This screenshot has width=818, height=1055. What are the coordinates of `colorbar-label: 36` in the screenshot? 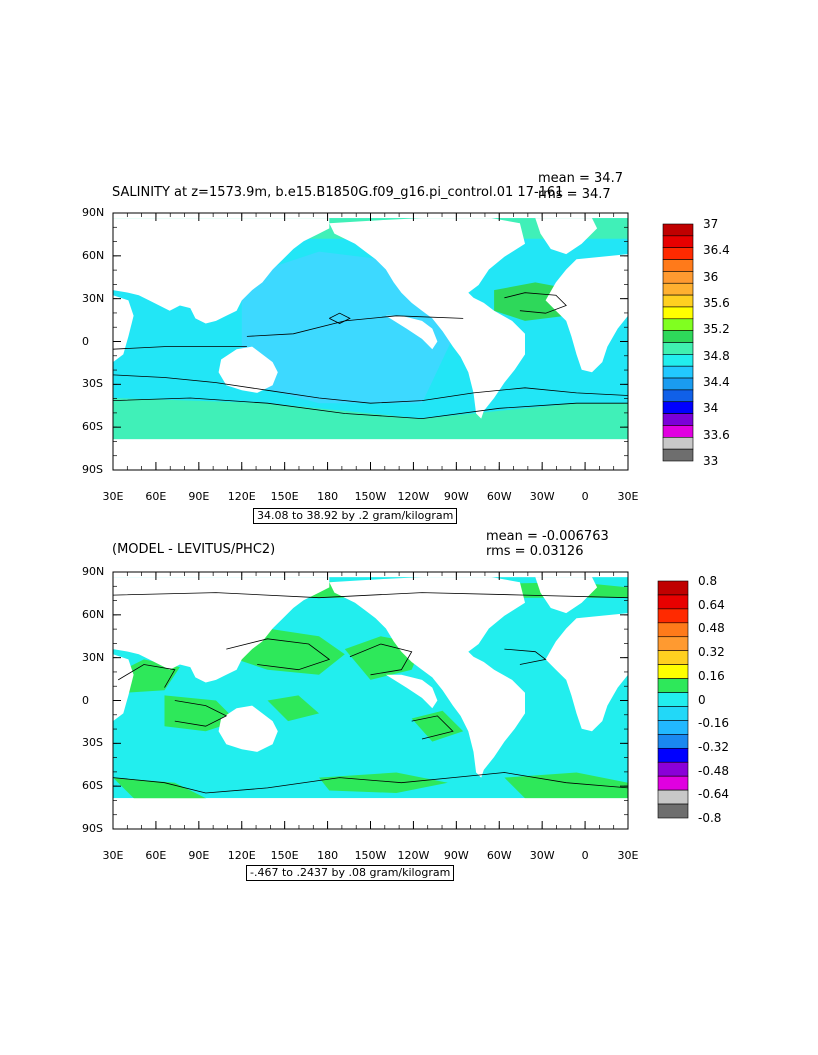 It's located at (711, 276).